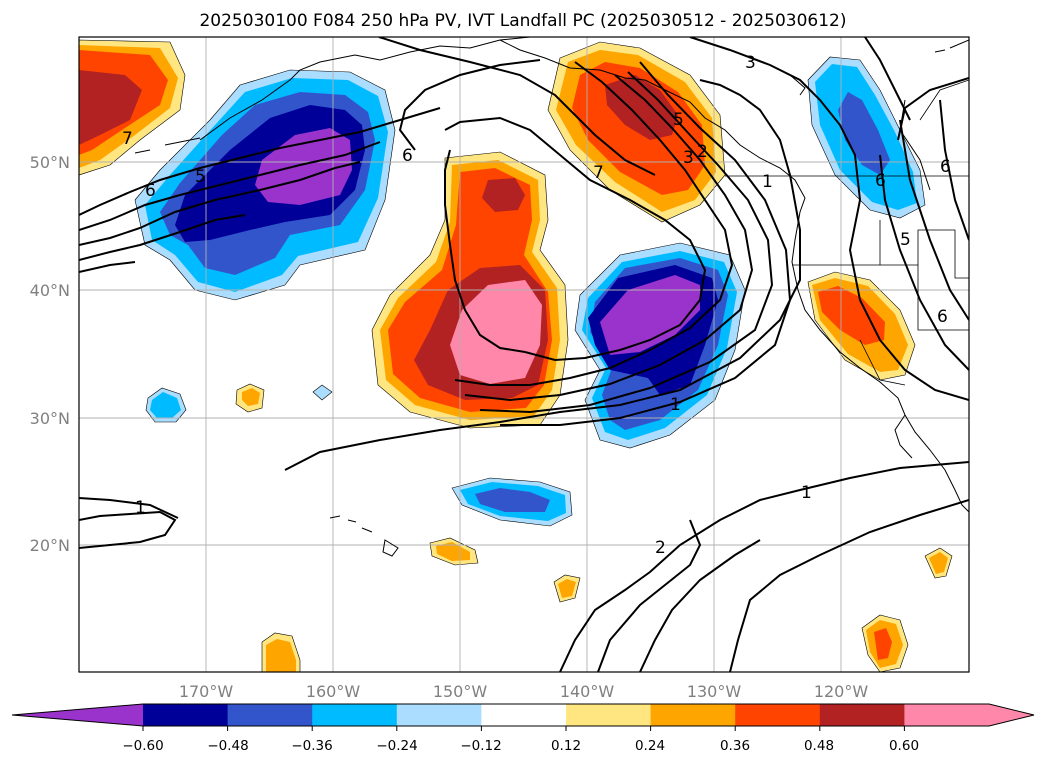  What do you see at coordinates (50, 290) in the screenshot?
I see `lat-label-40n: 40°N` at bounding box center [50, 290].